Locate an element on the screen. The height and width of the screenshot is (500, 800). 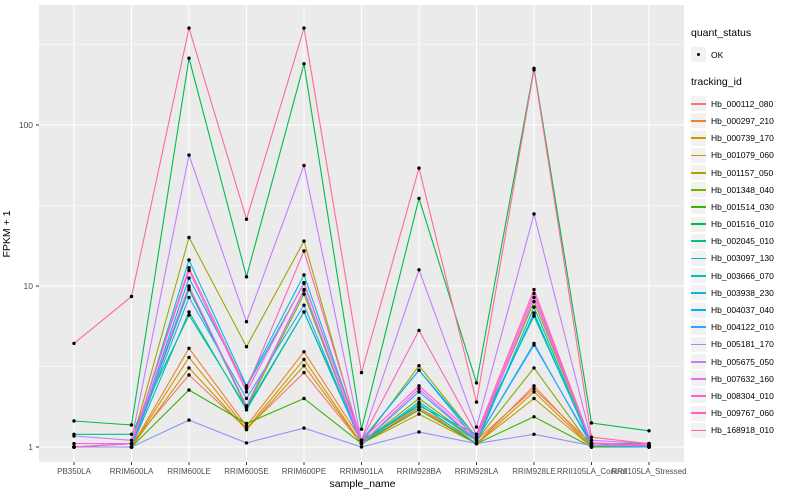
x-tick-label: RRIM928LA is located at coordinates (477, 471).